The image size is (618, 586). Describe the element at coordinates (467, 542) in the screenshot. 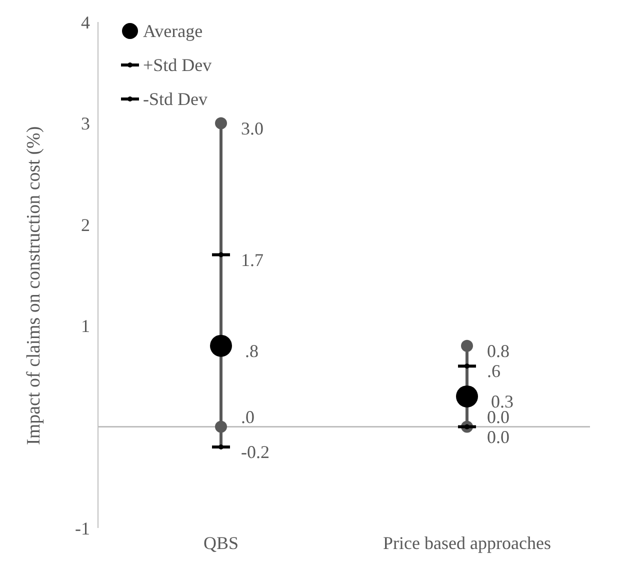

I see `x-tick-label: Price based approaches` at that location.